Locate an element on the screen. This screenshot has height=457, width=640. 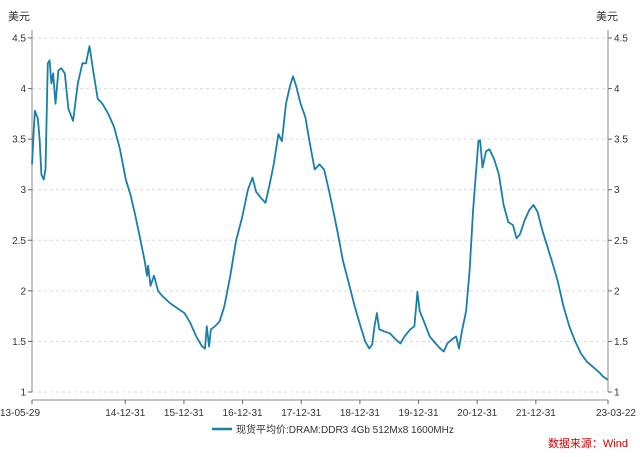
x-tick-label: 16-12-31 is located at coordinates (243, 413).